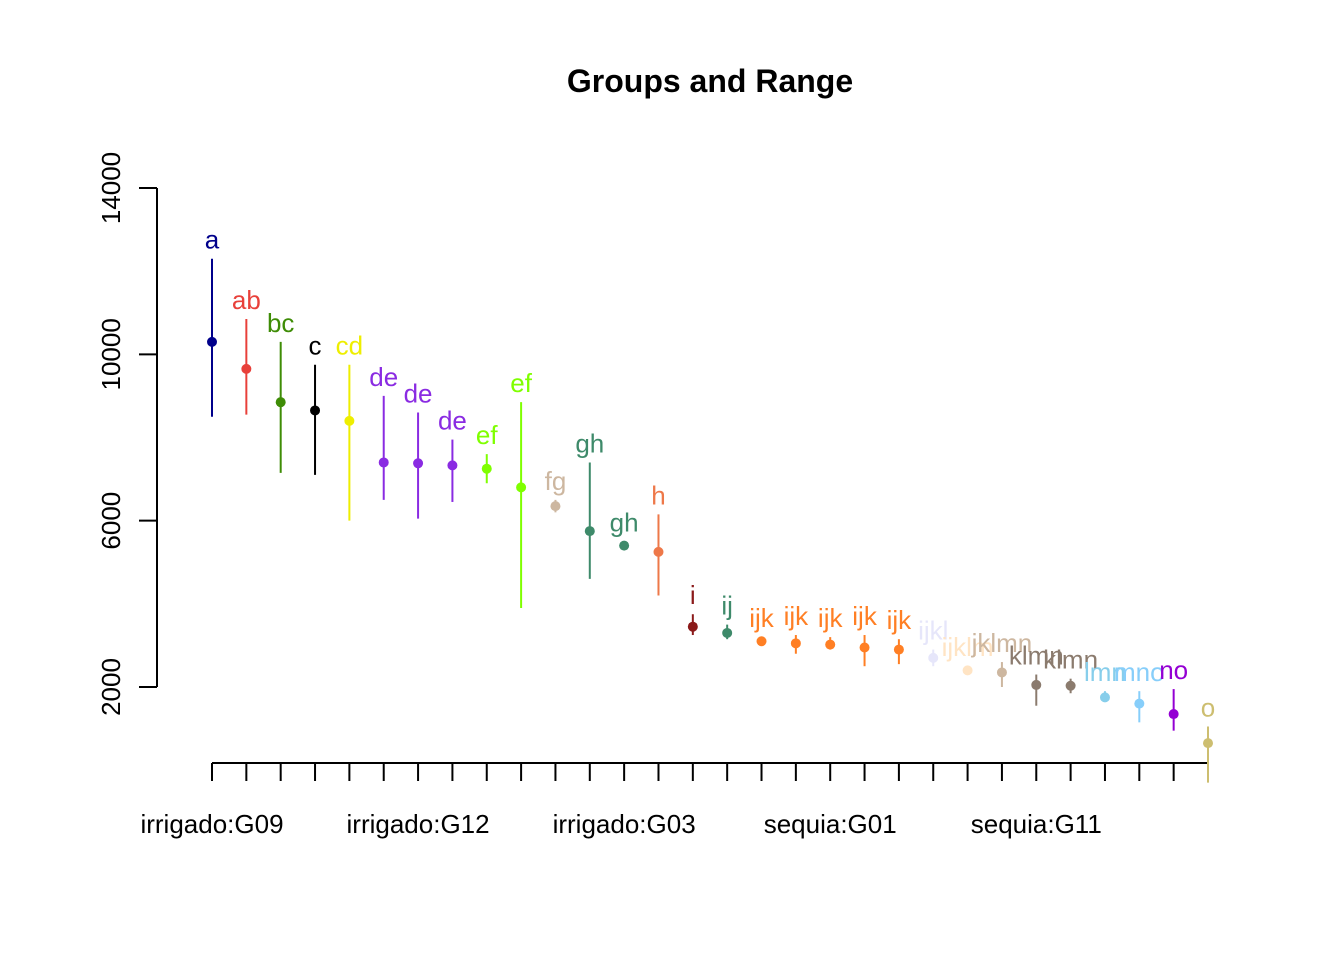 This screenshot has height=960, width=1344. What do you see at coordinates (315, 346) in the screenshot?
I see `group-letter-label: c` at bounding box center [315, 346].